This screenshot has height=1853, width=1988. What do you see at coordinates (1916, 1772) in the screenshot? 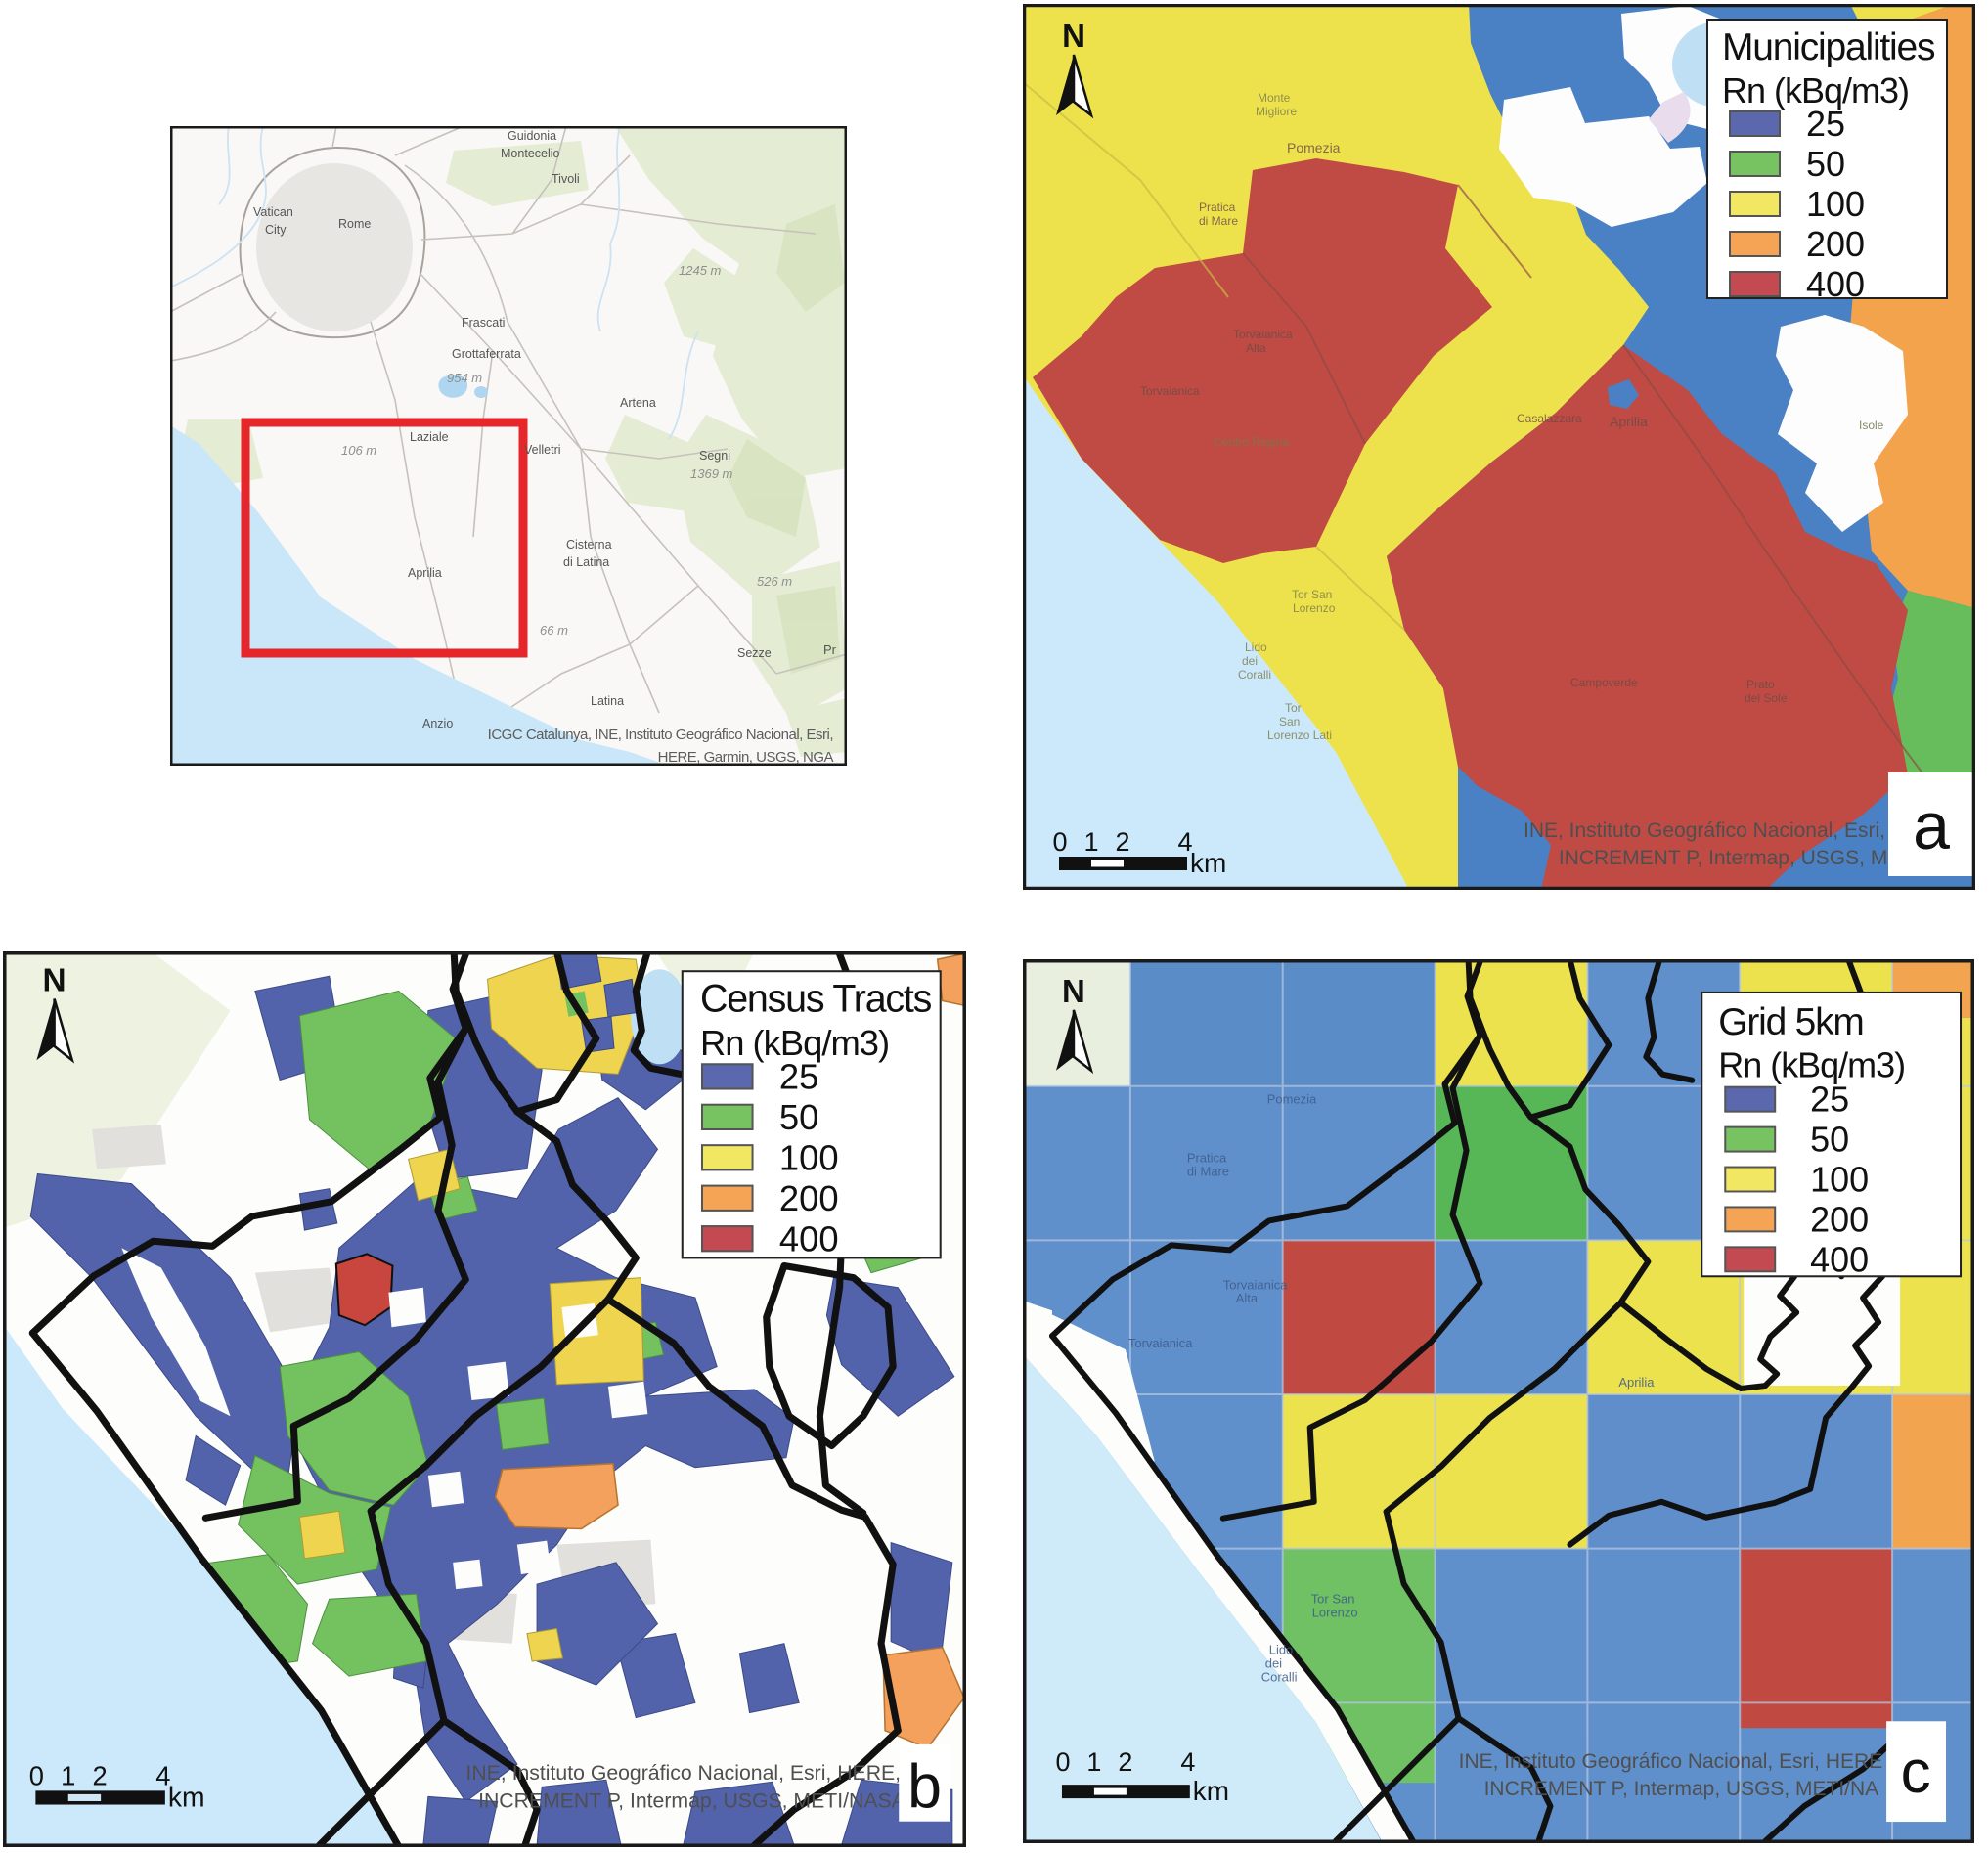
I see `svg-text: c` at bounding box center [1916, 1772].